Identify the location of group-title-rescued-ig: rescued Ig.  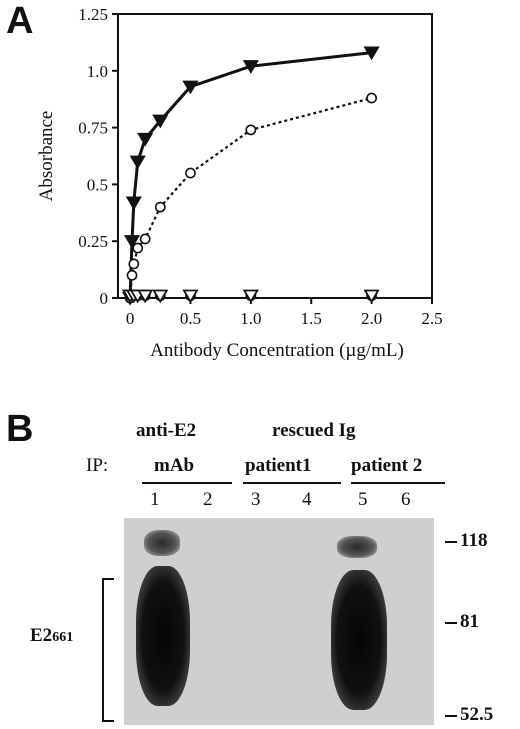
(314, 430).